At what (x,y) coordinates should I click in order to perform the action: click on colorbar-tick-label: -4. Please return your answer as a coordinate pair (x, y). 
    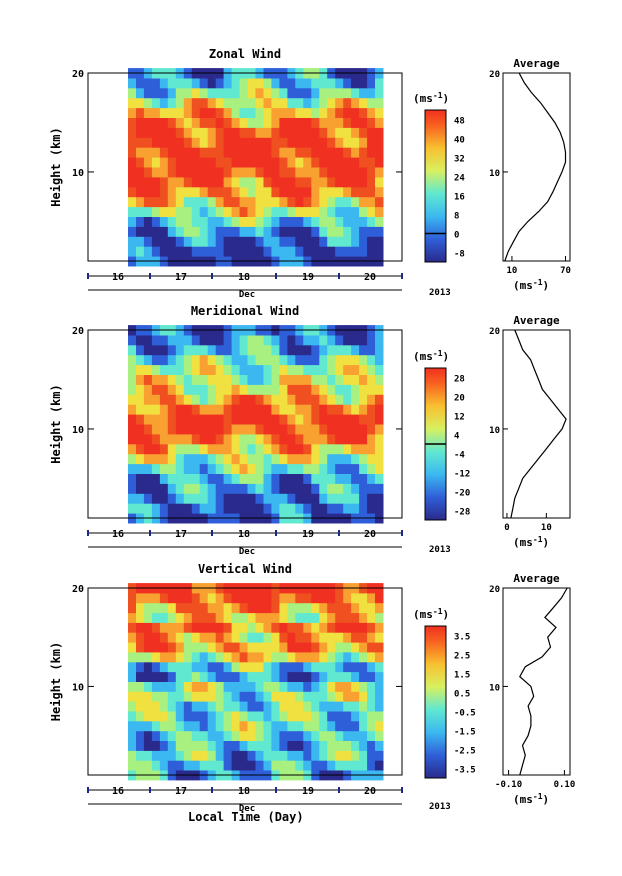
    Looking at the image, I should click on (459, 456).